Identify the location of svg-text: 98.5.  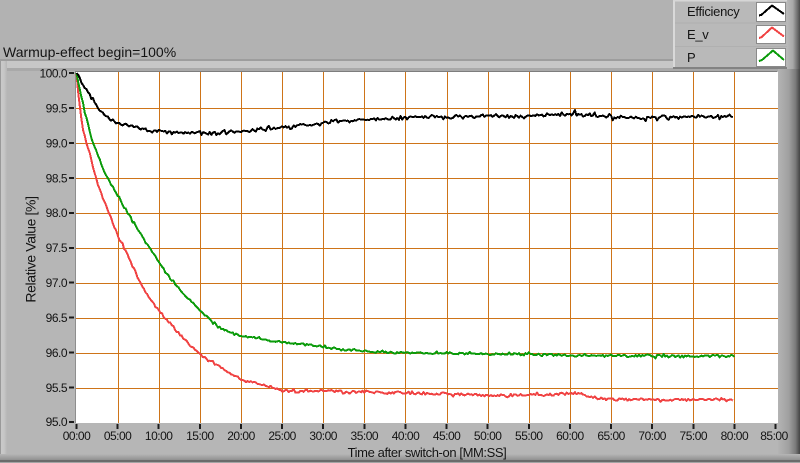
(57, 178).